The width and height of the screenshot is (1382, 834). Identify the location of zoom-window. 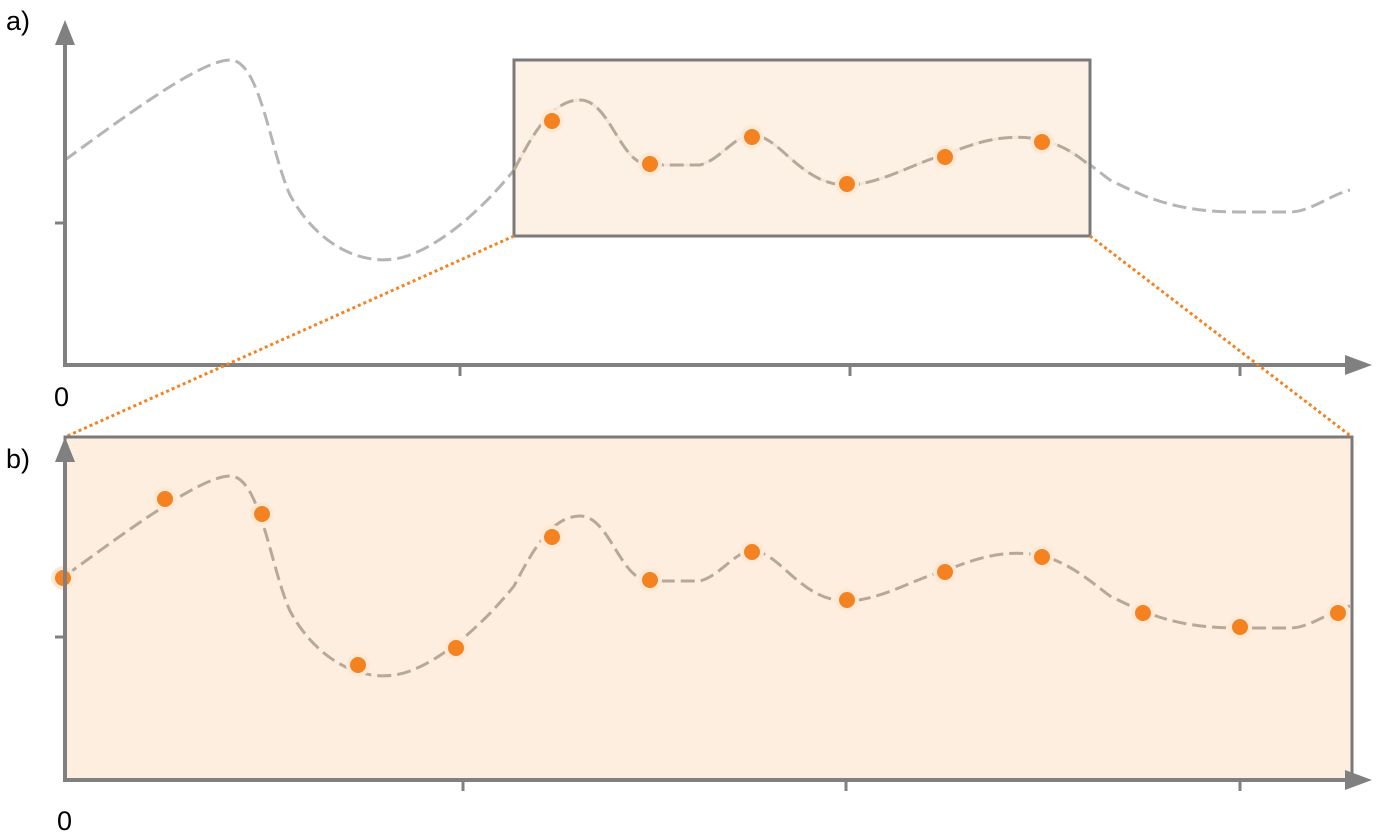
(802, 148).